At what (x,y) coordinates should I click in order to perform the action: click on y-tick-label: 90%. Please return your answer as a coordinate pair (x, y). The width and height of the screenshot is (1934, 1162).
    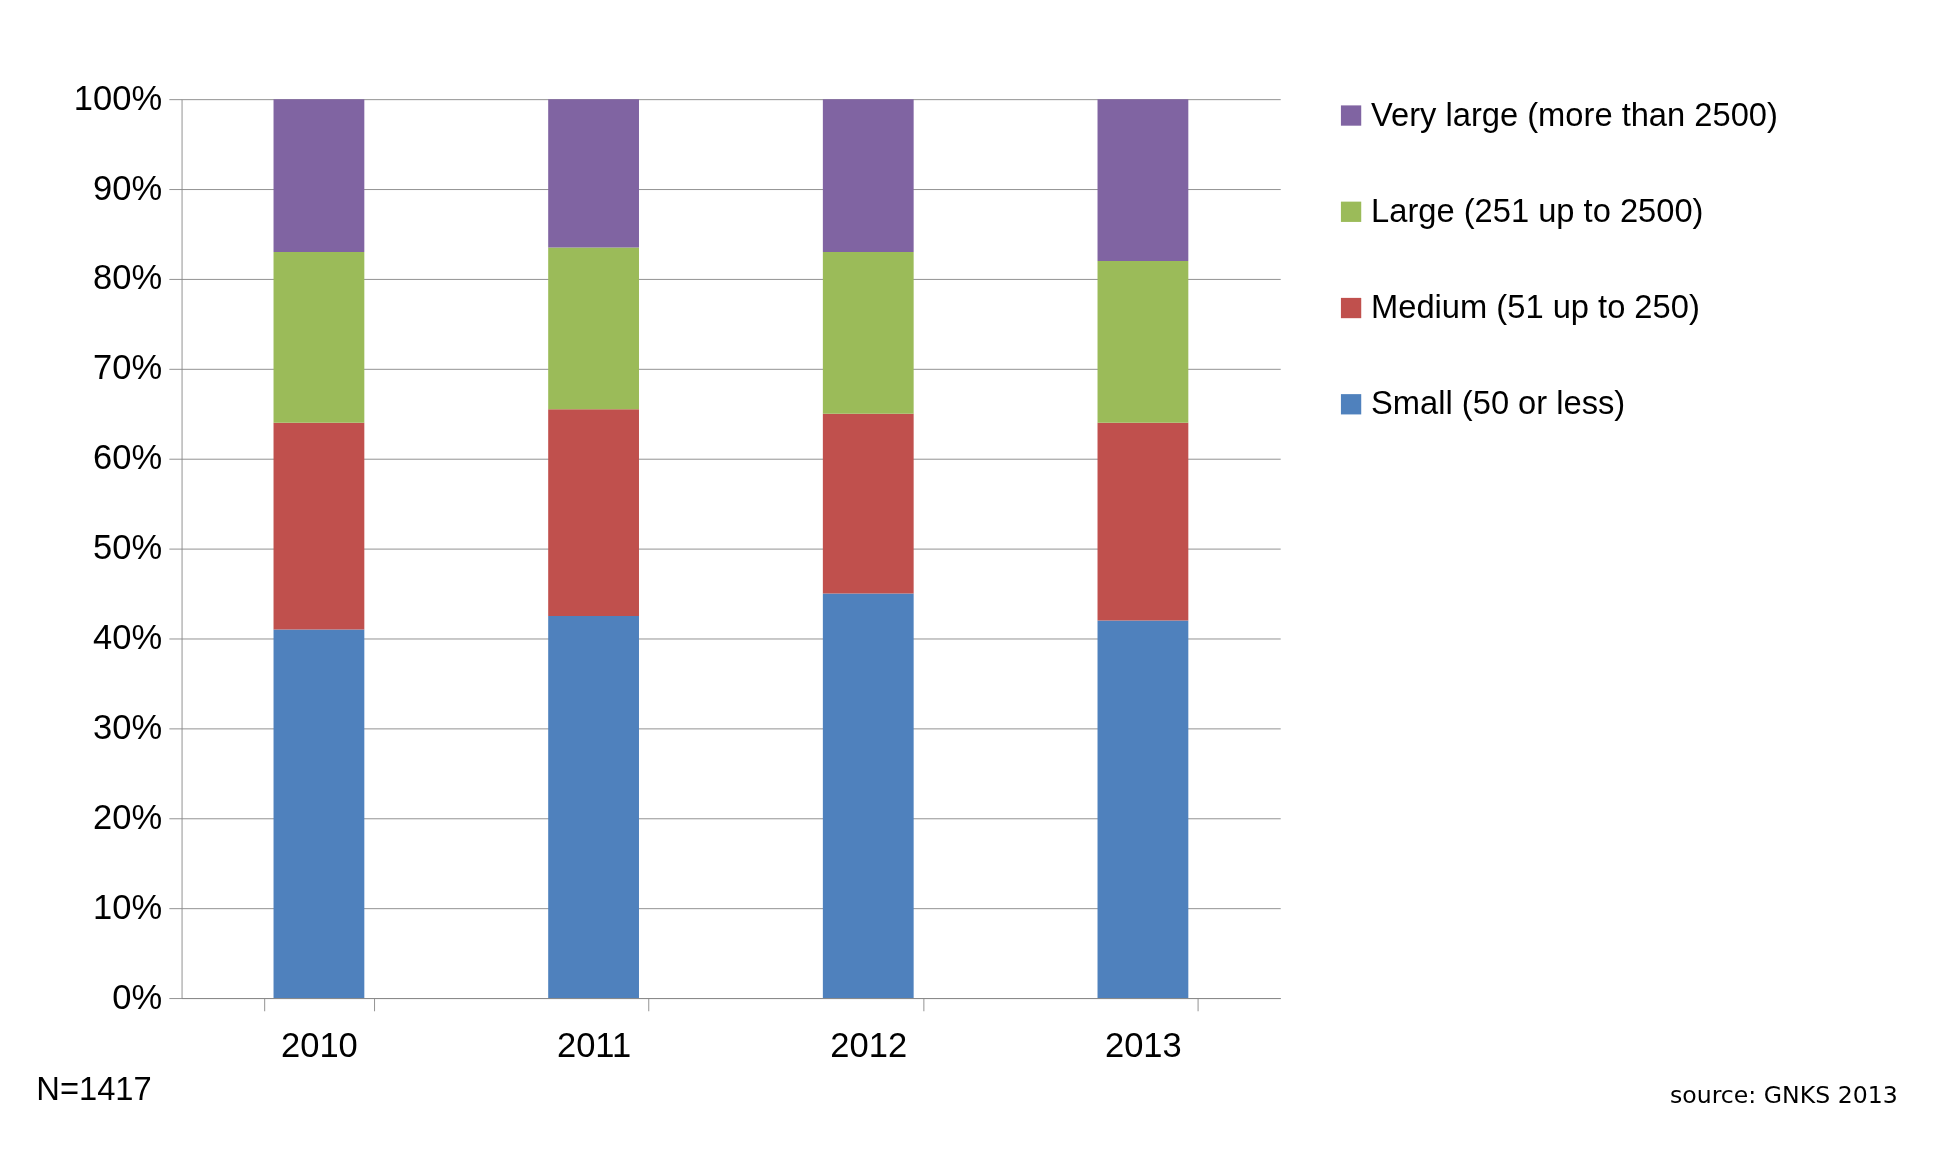
    Looking at the image, I should click on (128, 187).